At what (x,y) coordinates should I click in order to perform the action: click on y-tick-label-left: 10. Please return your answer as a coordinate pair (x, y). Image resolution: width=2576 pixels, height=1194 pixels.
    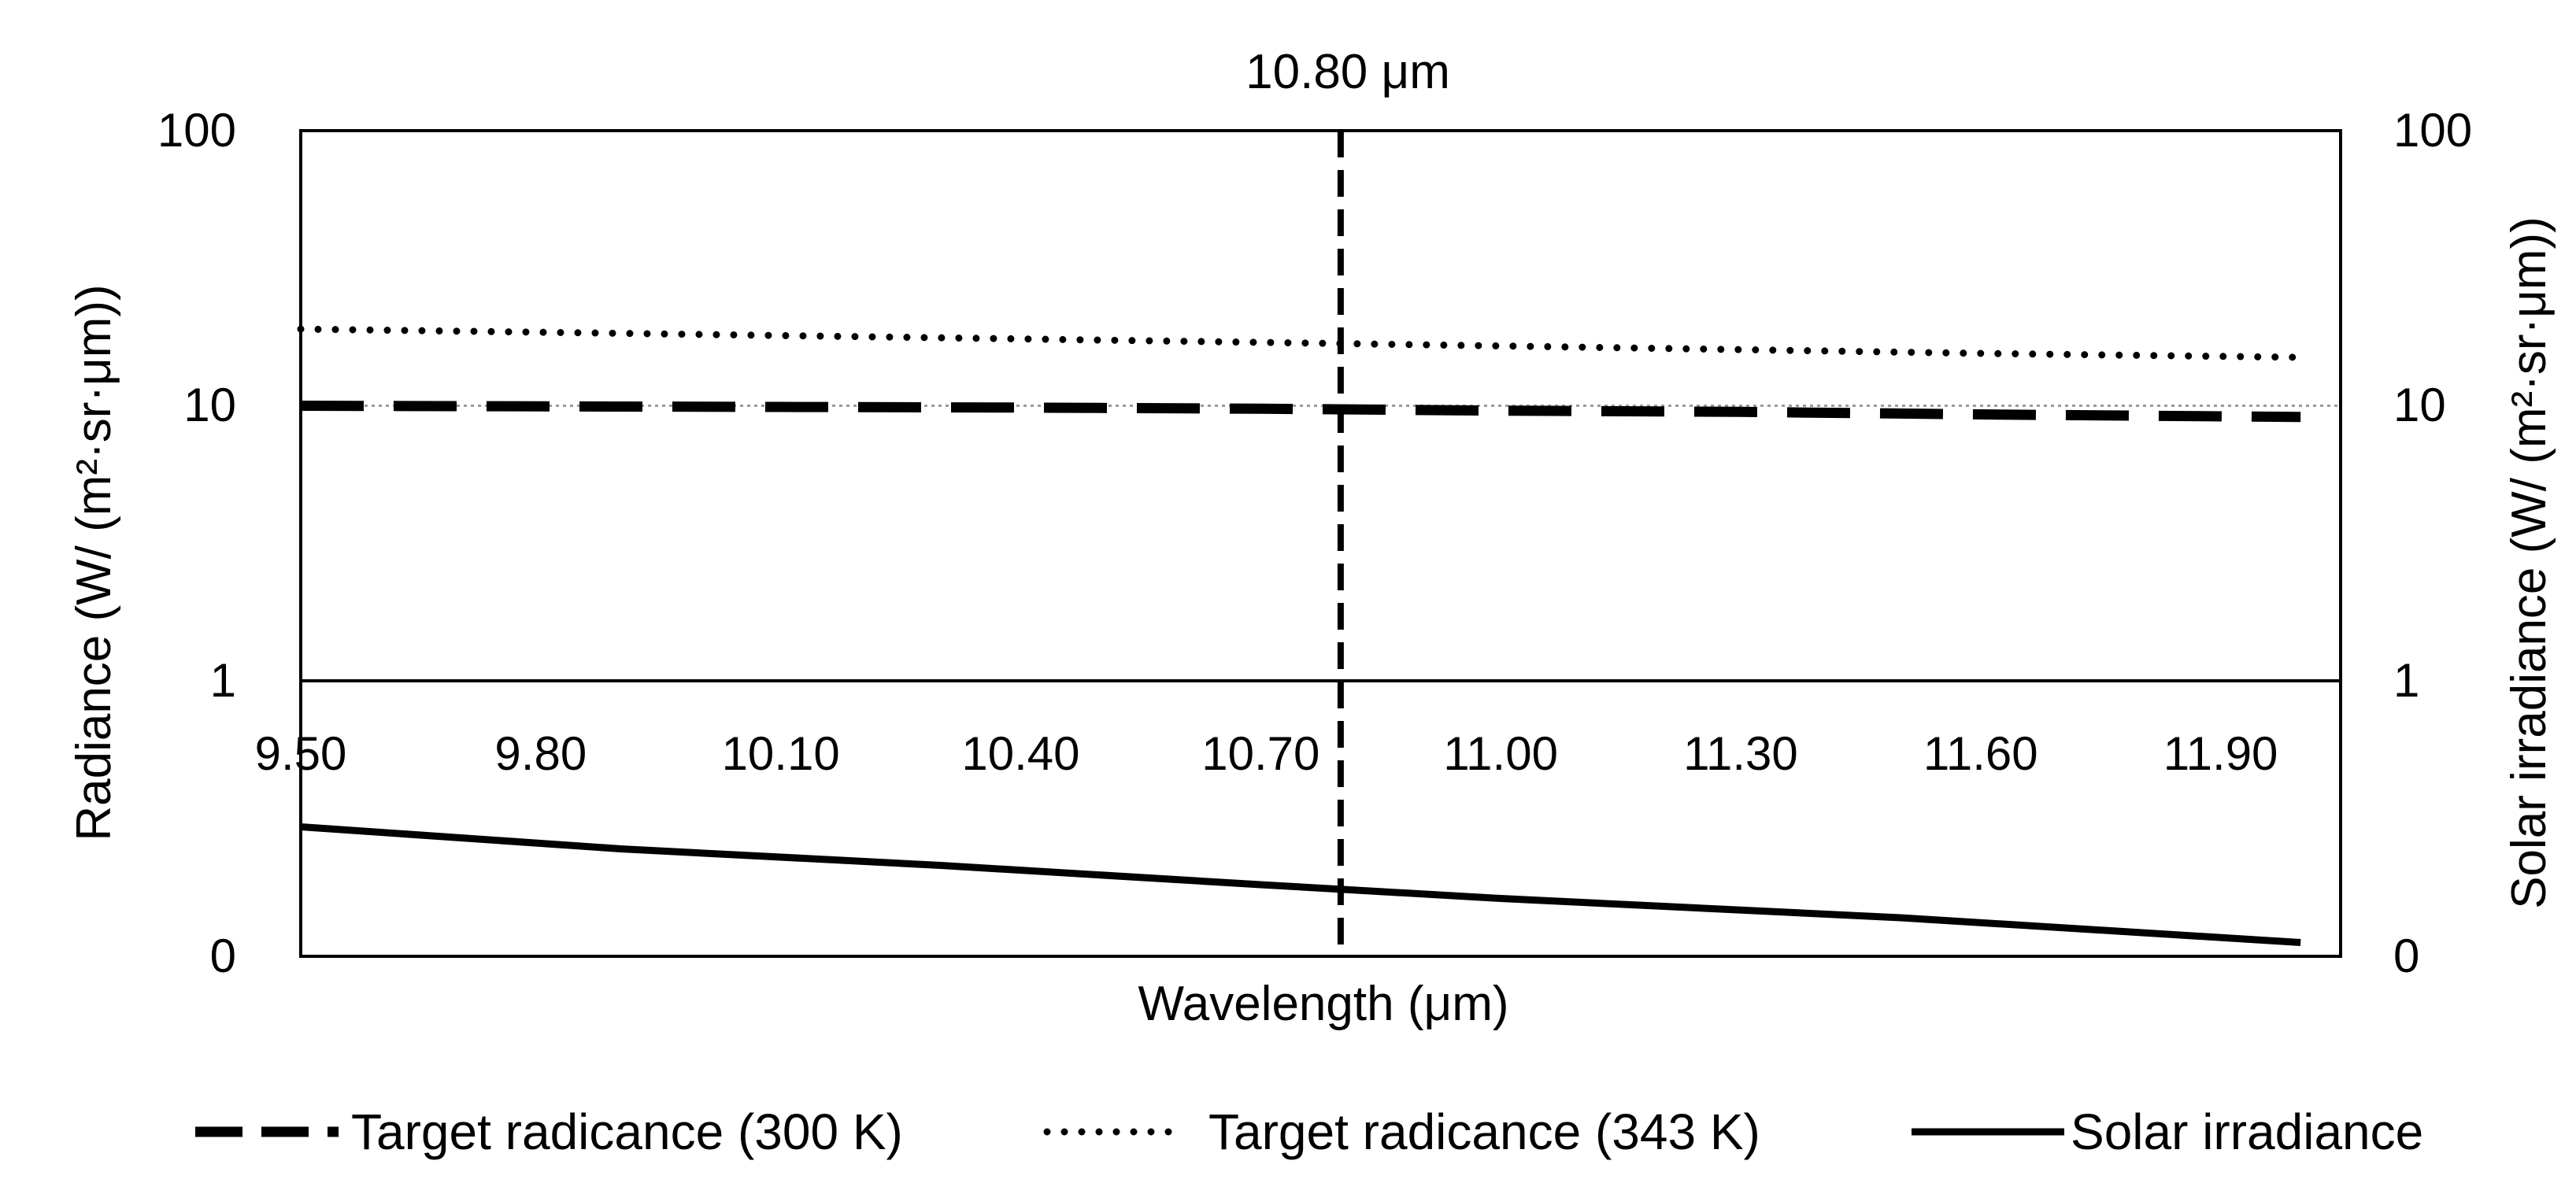
    Looking at the image, I should click on (209, 405).